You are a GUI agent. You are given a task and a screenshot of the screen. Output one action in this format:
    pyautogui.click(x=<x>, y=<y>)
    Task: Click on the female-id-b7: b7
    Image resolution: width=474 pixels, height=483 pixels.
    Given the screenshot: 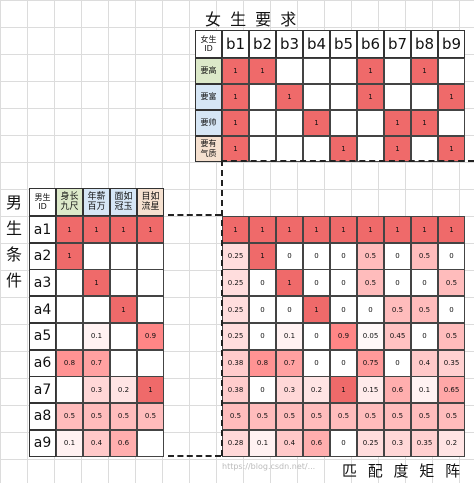 What is the action you would take?
    pyautogui.click(x=397, y=44)
    